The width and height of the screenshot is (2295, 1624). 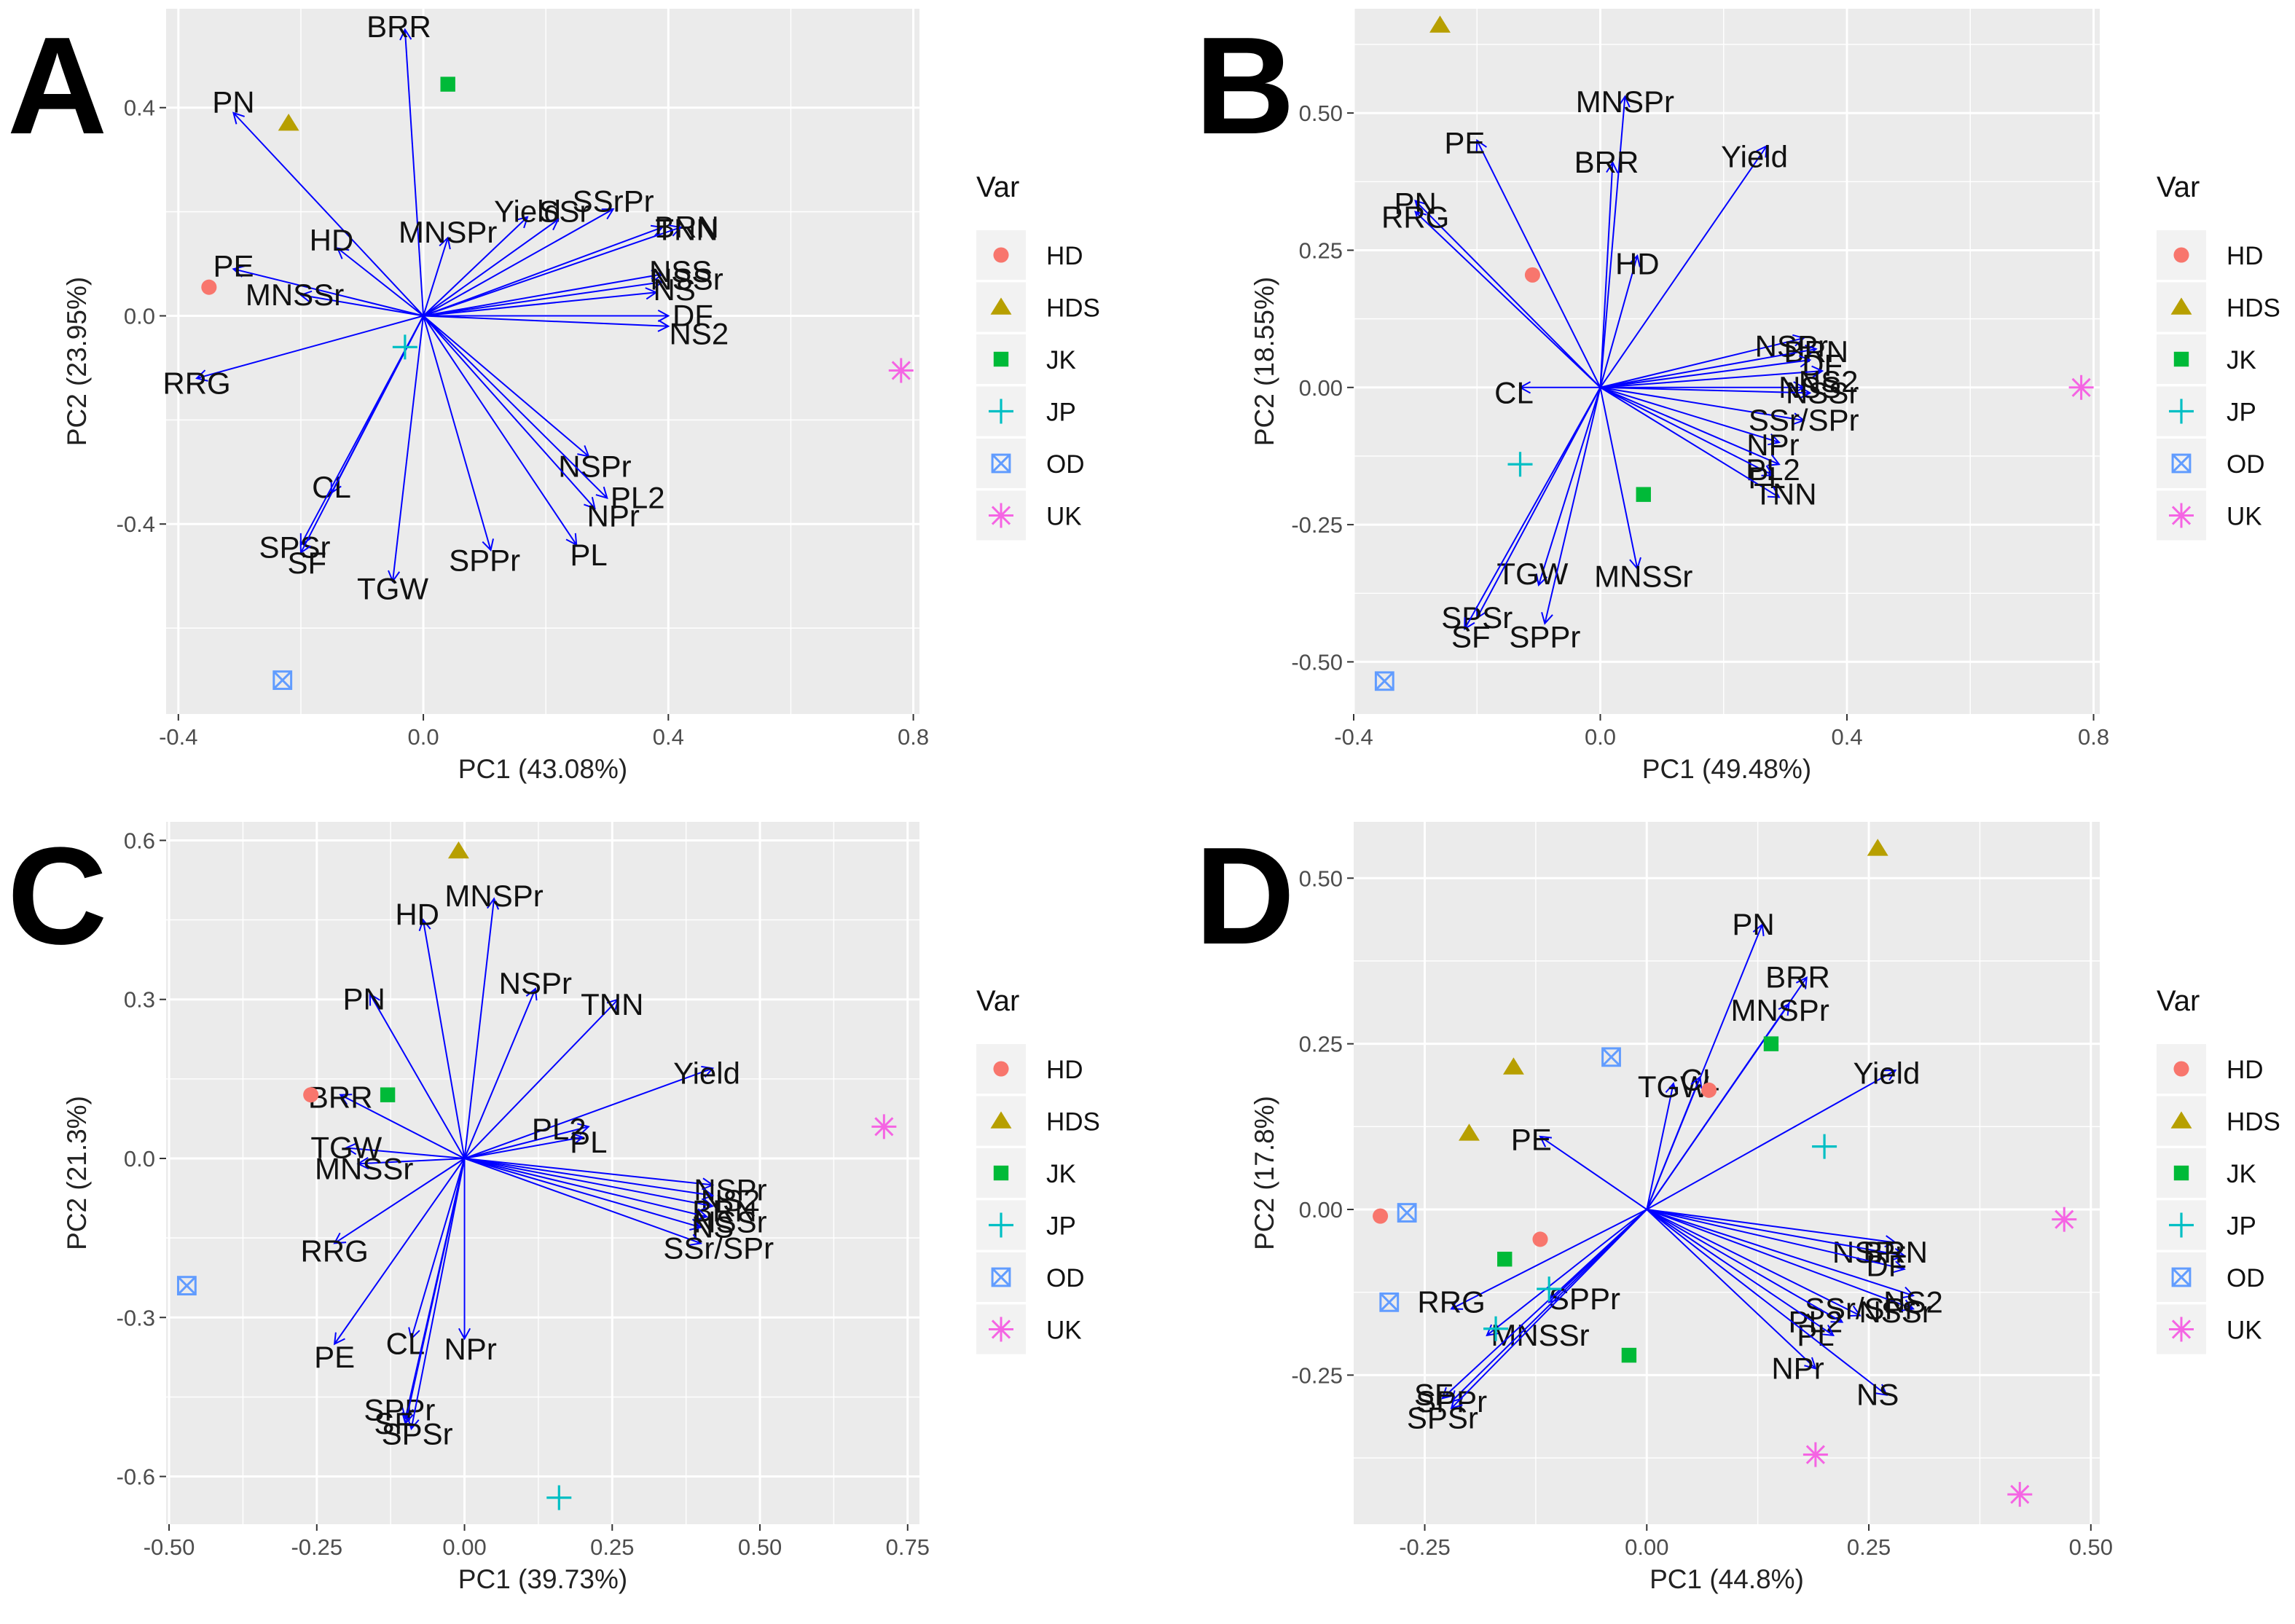 I want to click on plot-background, so click(x=1727, y=361).